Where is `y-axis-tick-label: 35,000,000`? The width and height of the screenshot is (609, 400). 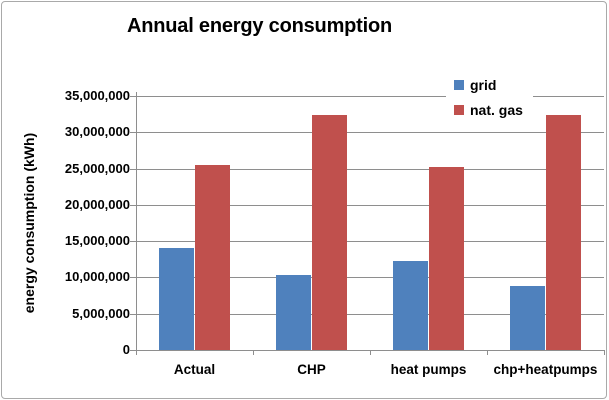 y-axis-tick-label: 35,000,000 is located at coordinates (97, 95).